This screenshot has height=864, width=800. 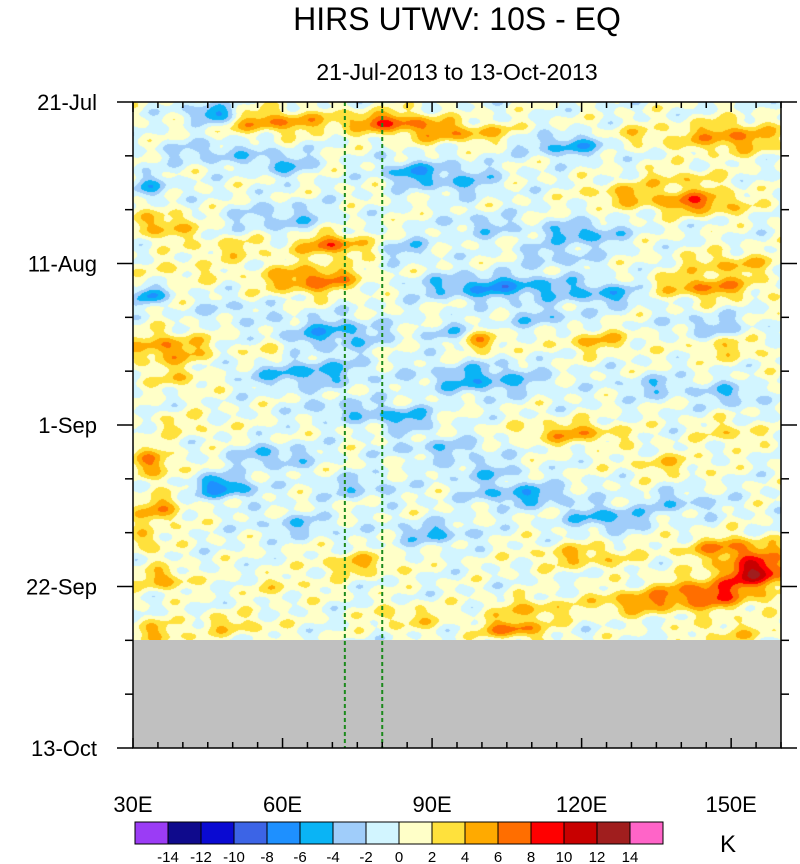 I want to click on colorbar-tick-label: -12, so click(x=201, y=856).